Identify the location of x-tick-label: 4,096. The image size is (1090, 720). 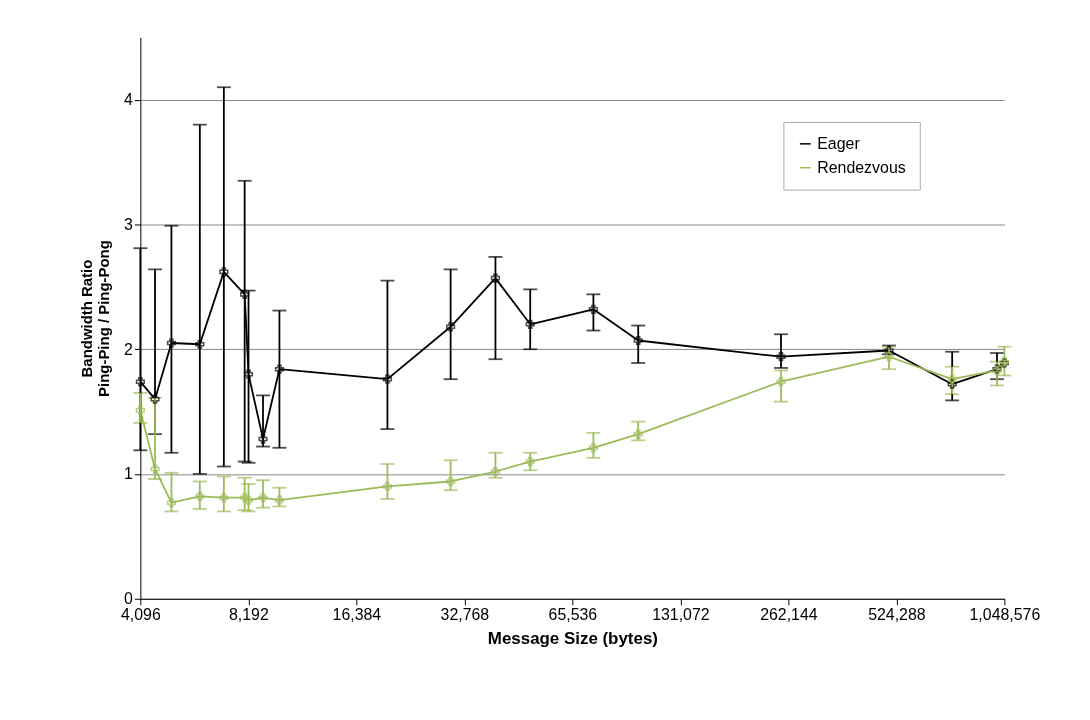
(140, 615).